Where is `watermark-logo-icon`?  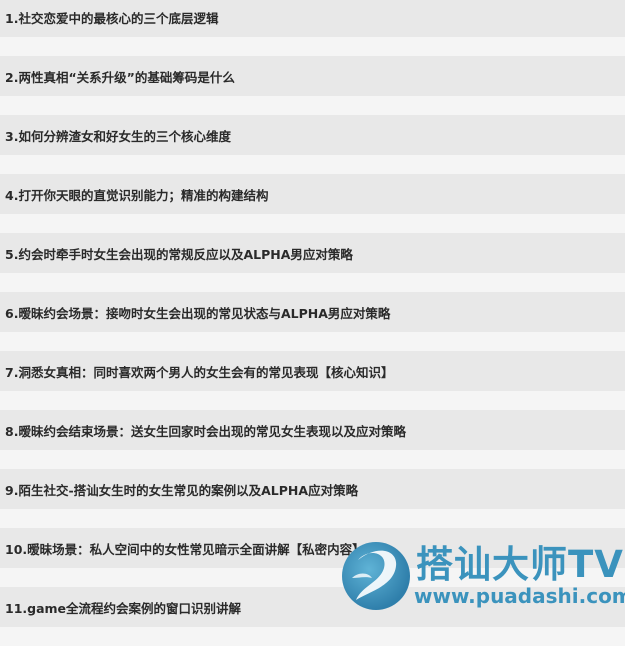
watermark-logo-icon is located at coordinates (376, 576).